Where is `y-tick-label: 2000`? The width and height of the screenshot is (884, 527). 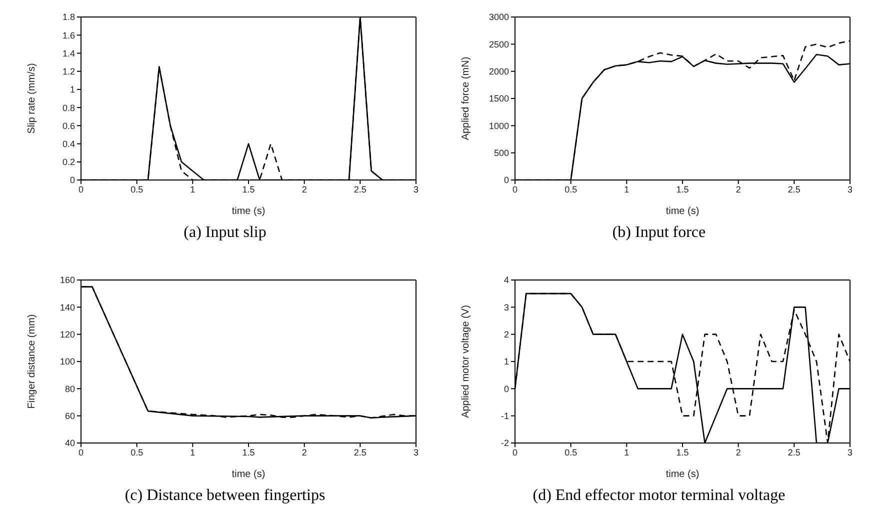 y-tick-label: 2000 is located at coordinates (498, 71).